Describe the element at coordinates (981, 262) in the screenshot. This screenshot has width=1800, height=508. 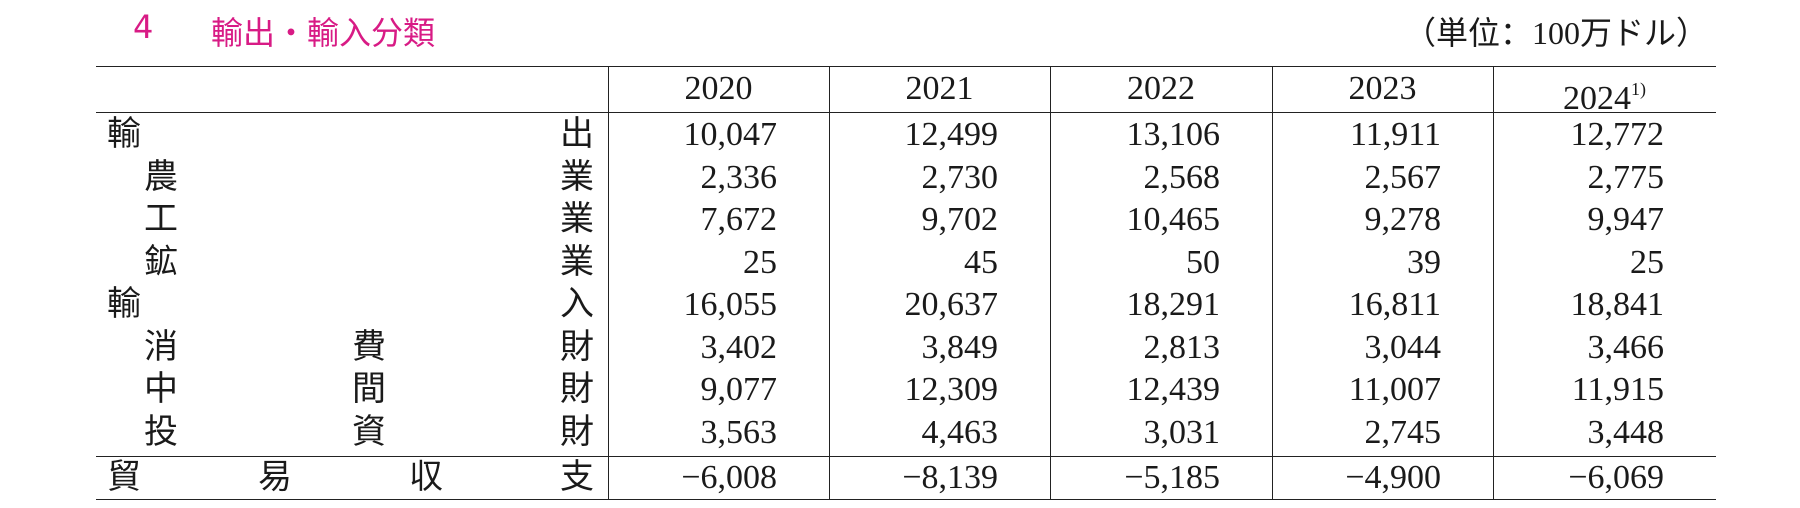
I see `cell-value: 45` at that location.